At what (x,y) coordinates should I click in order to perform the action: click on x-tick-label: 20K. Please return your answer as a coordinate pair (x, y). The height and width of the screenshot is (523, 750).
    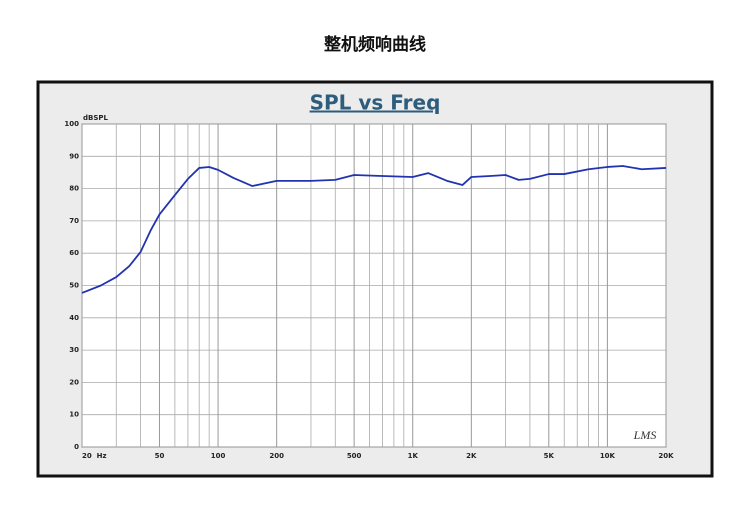
    Looking at the image, I should click on (666, 456).